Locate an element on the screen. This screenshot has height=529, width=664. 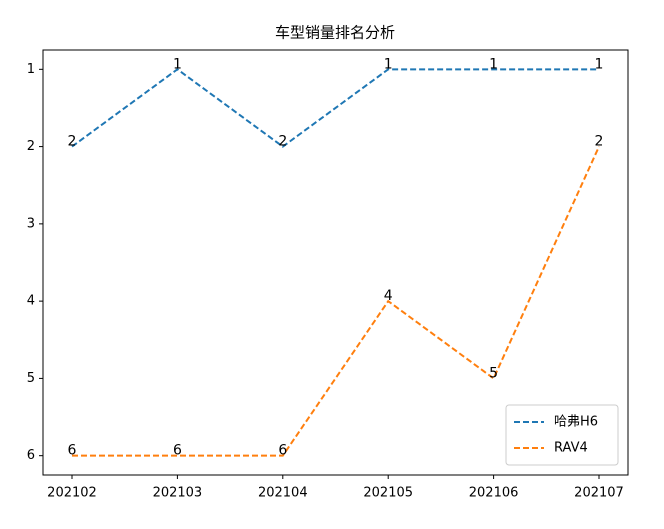
data-label: 4 is located at coordinates (388, 296).